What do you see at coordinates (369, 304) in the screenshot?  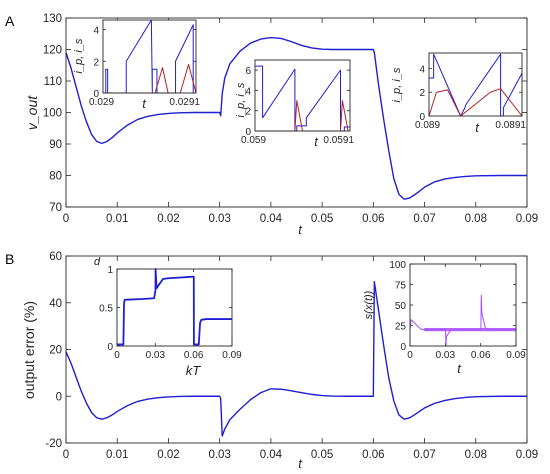 I see `y-axis-label: s(x(t))` at bounding box center [369, 304].